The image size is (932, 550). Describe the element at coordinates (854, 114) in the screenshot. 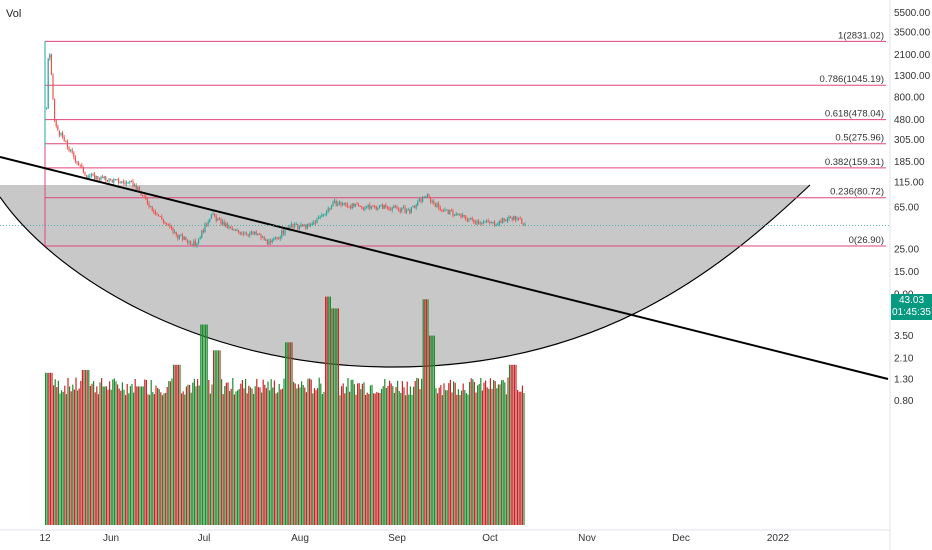

I see `fib-level-label: 0.618(478.04)` at that location.